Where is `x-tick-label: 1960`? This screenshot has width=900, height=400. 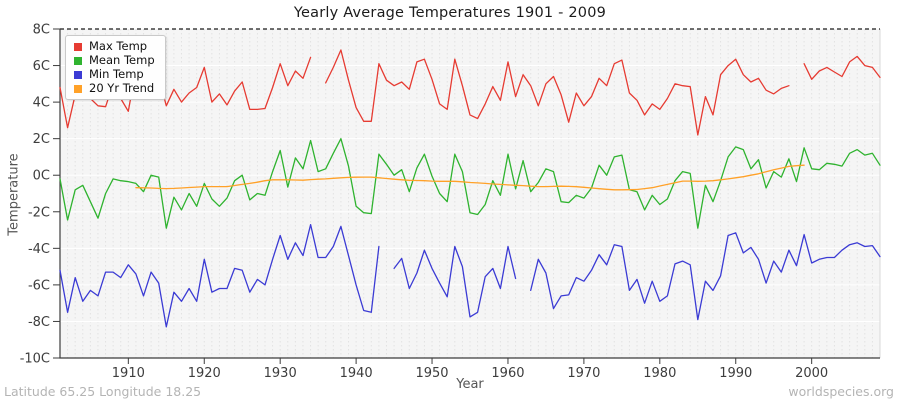
x-tick-label: 1960 is located at coordinates (507, 373).